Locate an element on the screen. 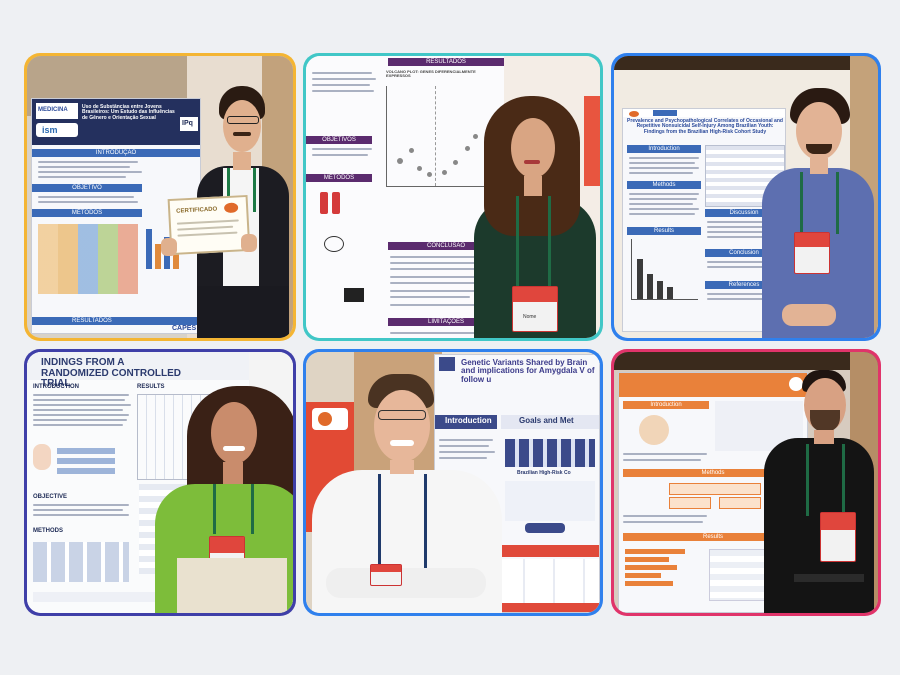 The height and width of the screenshot is (675, 900). section-references: References is located at coordinates (744, 285).